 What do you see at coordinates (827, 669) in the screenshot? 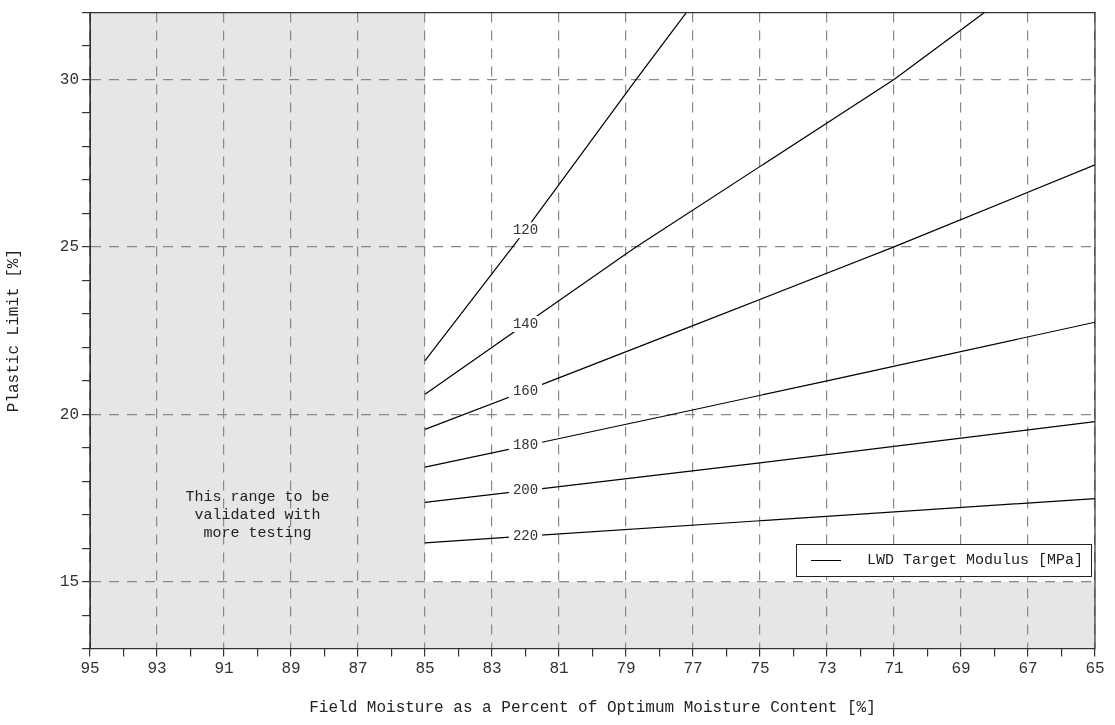
I see `x-tick-label: 73` at bounding box center [827, 669].